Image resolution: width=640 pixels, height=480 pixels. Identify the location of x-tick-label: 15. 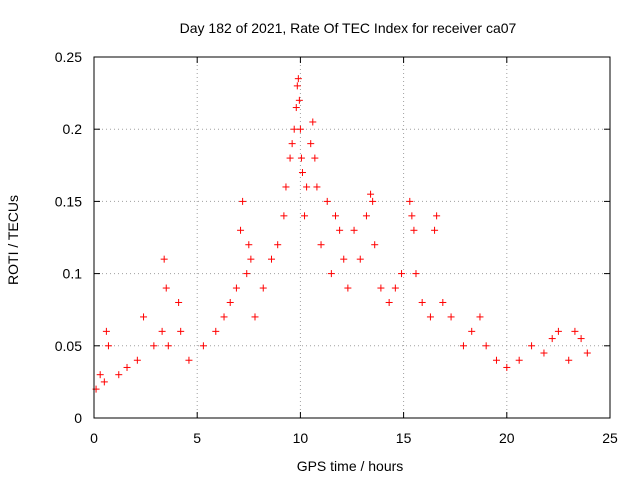
(404, 438).